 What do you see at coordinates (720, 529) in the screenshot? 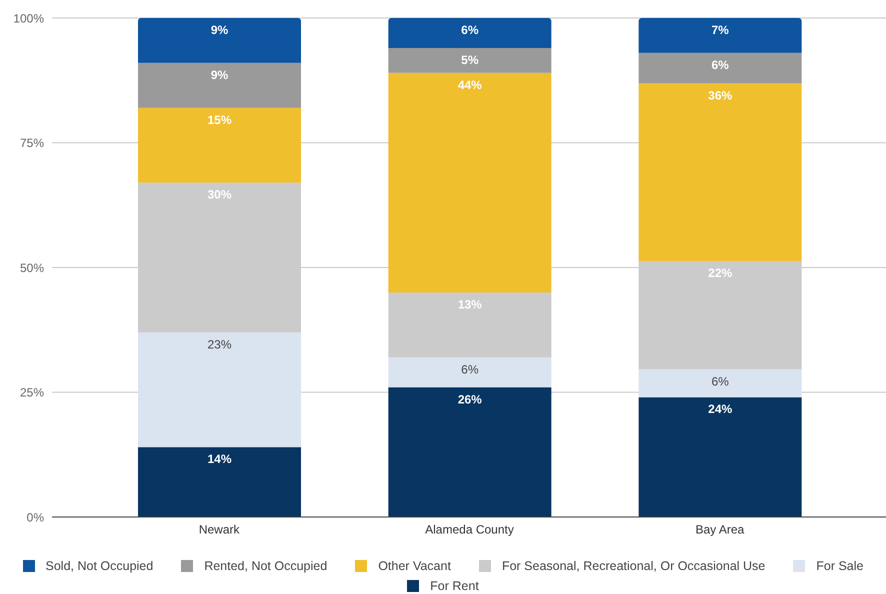
I see `x-tick-label: Bay Area` at bounding box center [720, 529].